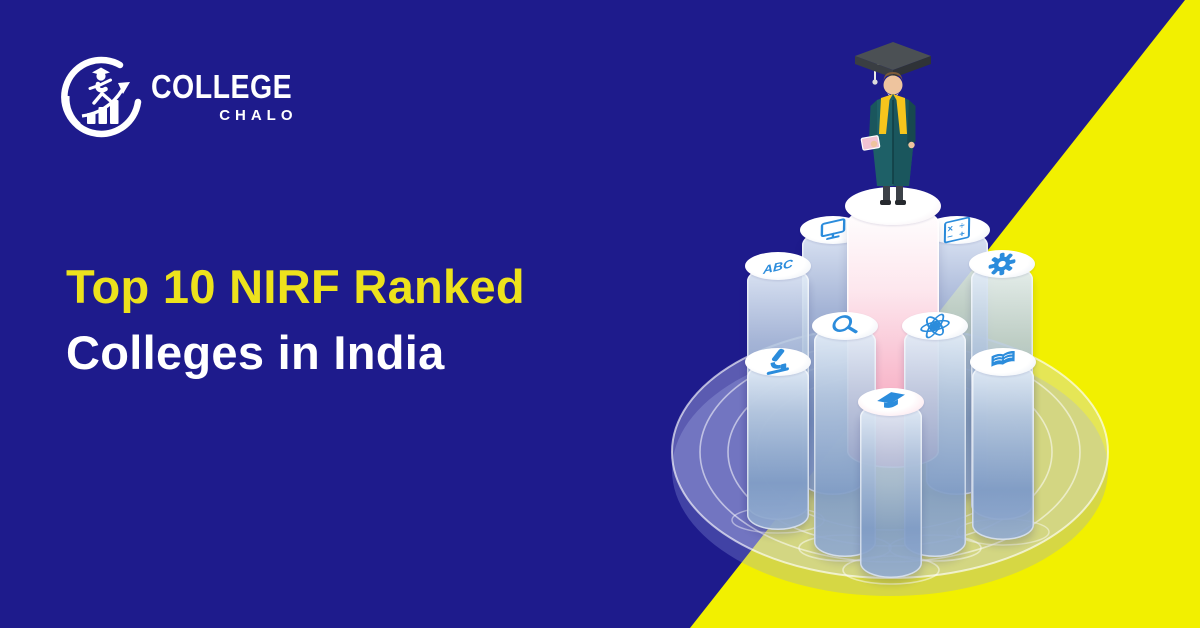  Describe the element at coordinates (295, 320) in the screenshot. I see `headline: Top 10 NIRF Ranked Colleges in India` at that location.